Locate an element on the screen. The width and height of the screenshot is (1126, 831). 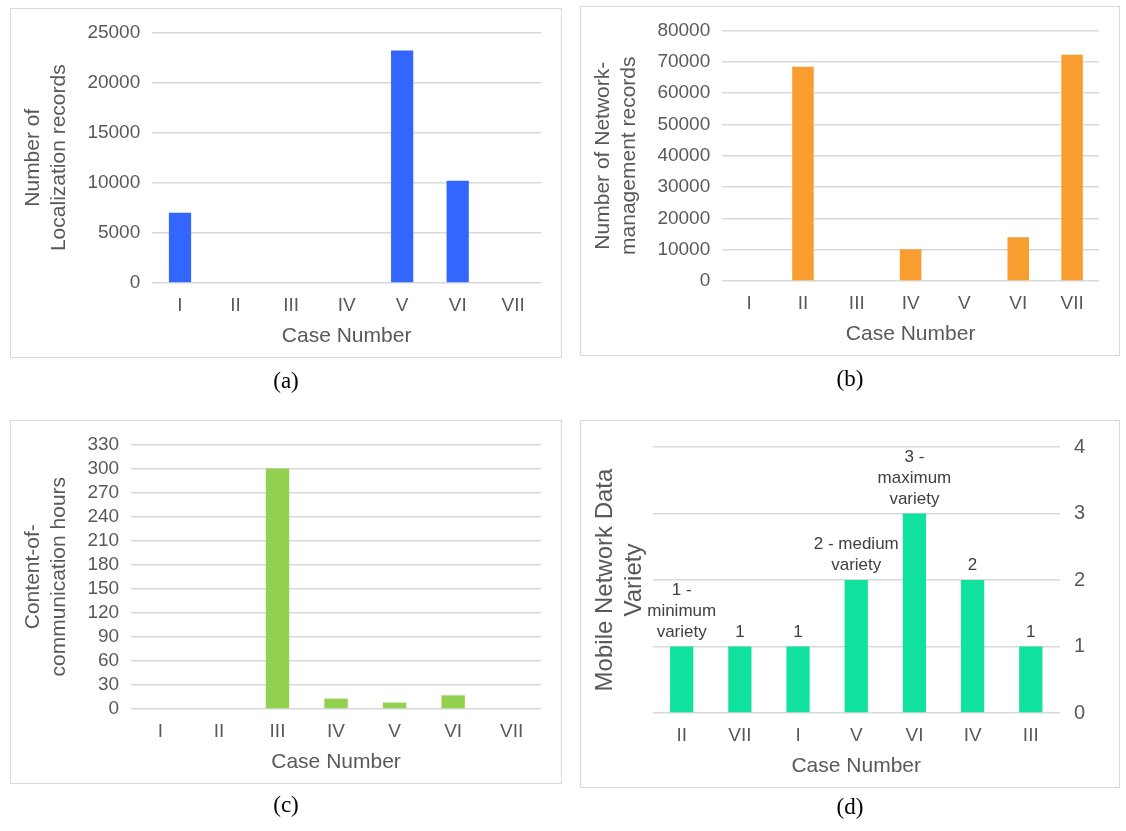
text: (d) is located at coordinates (850, 807).